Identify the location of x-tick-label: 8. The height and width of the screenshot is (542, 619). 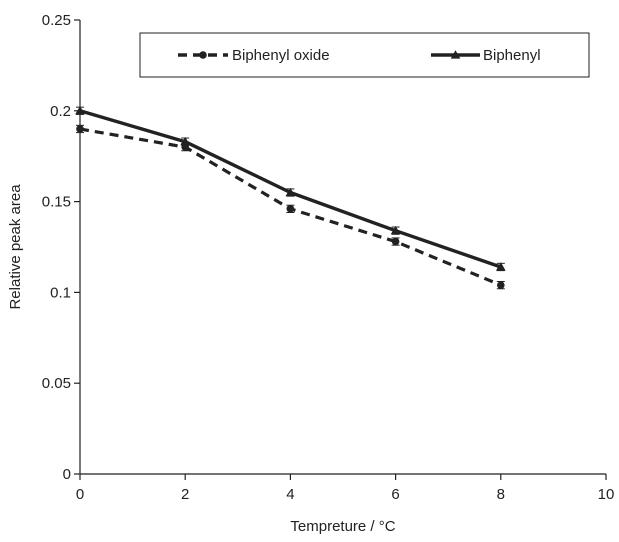
(501, 494).